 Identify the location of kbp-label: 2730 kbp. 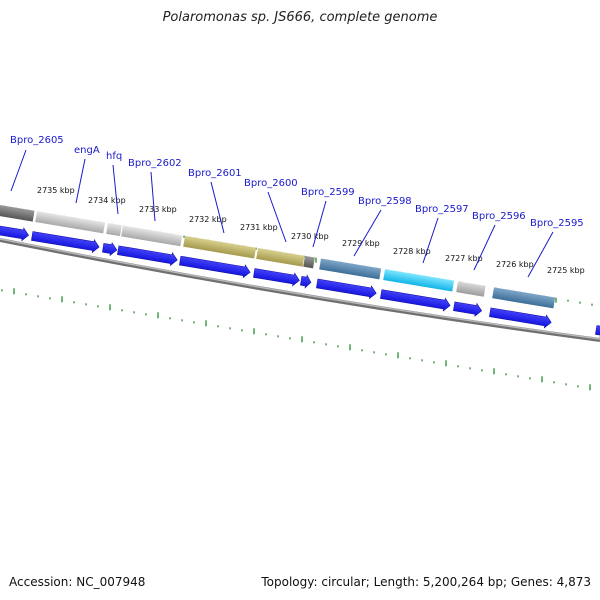
(310, 236).